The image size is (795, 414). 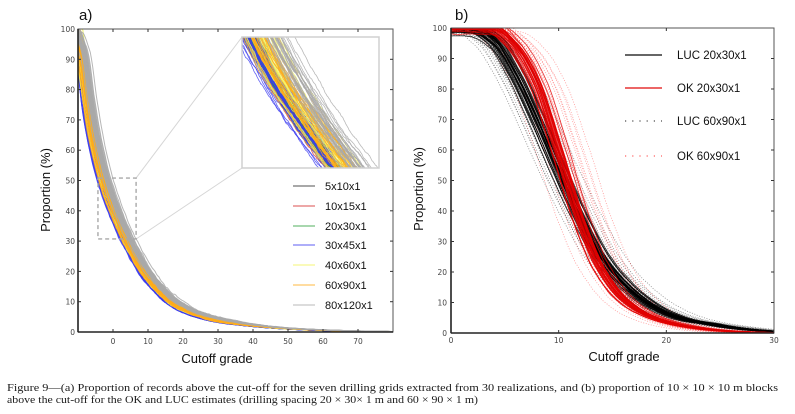 What do you see at coordinates (712, 56) in the screenshot?
I see `legend-label-luc-20x30x1: LUC 20x30x1` at bounding box center [712, 56].